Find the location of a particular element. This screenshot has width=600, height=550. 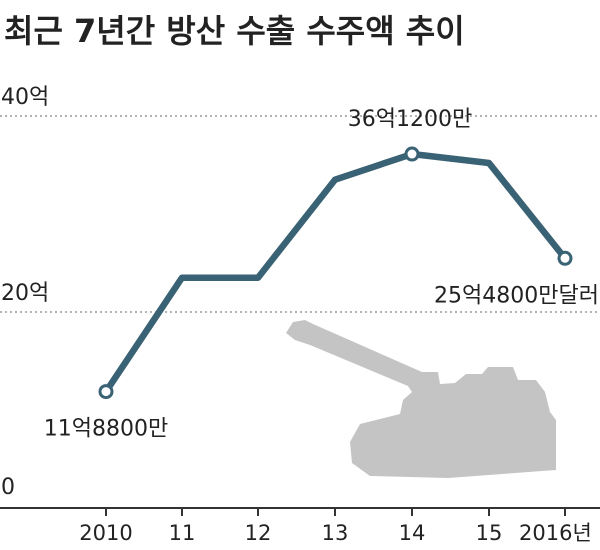

x-tick-label: 15 is located at coordinates (489, 533).